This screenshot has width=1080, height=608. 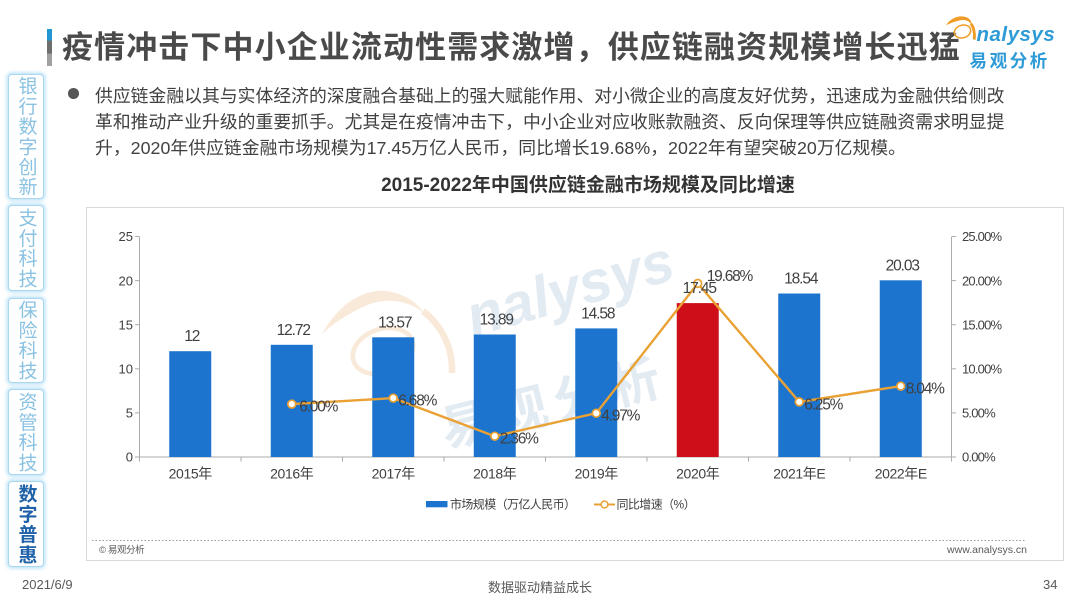 I want to click on svg-text: 13.89, so click(x=497, y=320).